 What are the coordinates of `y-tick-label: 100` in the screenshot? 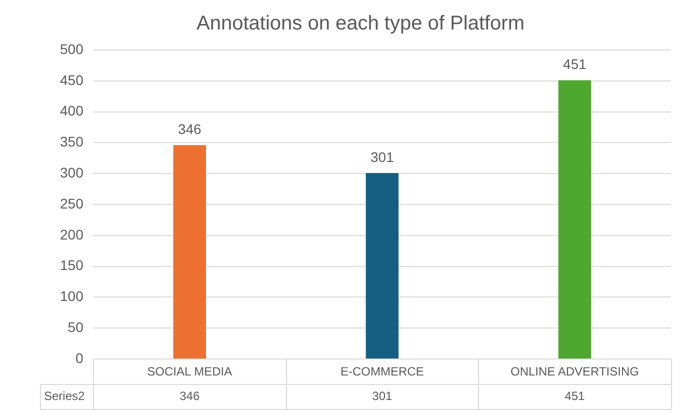 It's located at (72, 296).